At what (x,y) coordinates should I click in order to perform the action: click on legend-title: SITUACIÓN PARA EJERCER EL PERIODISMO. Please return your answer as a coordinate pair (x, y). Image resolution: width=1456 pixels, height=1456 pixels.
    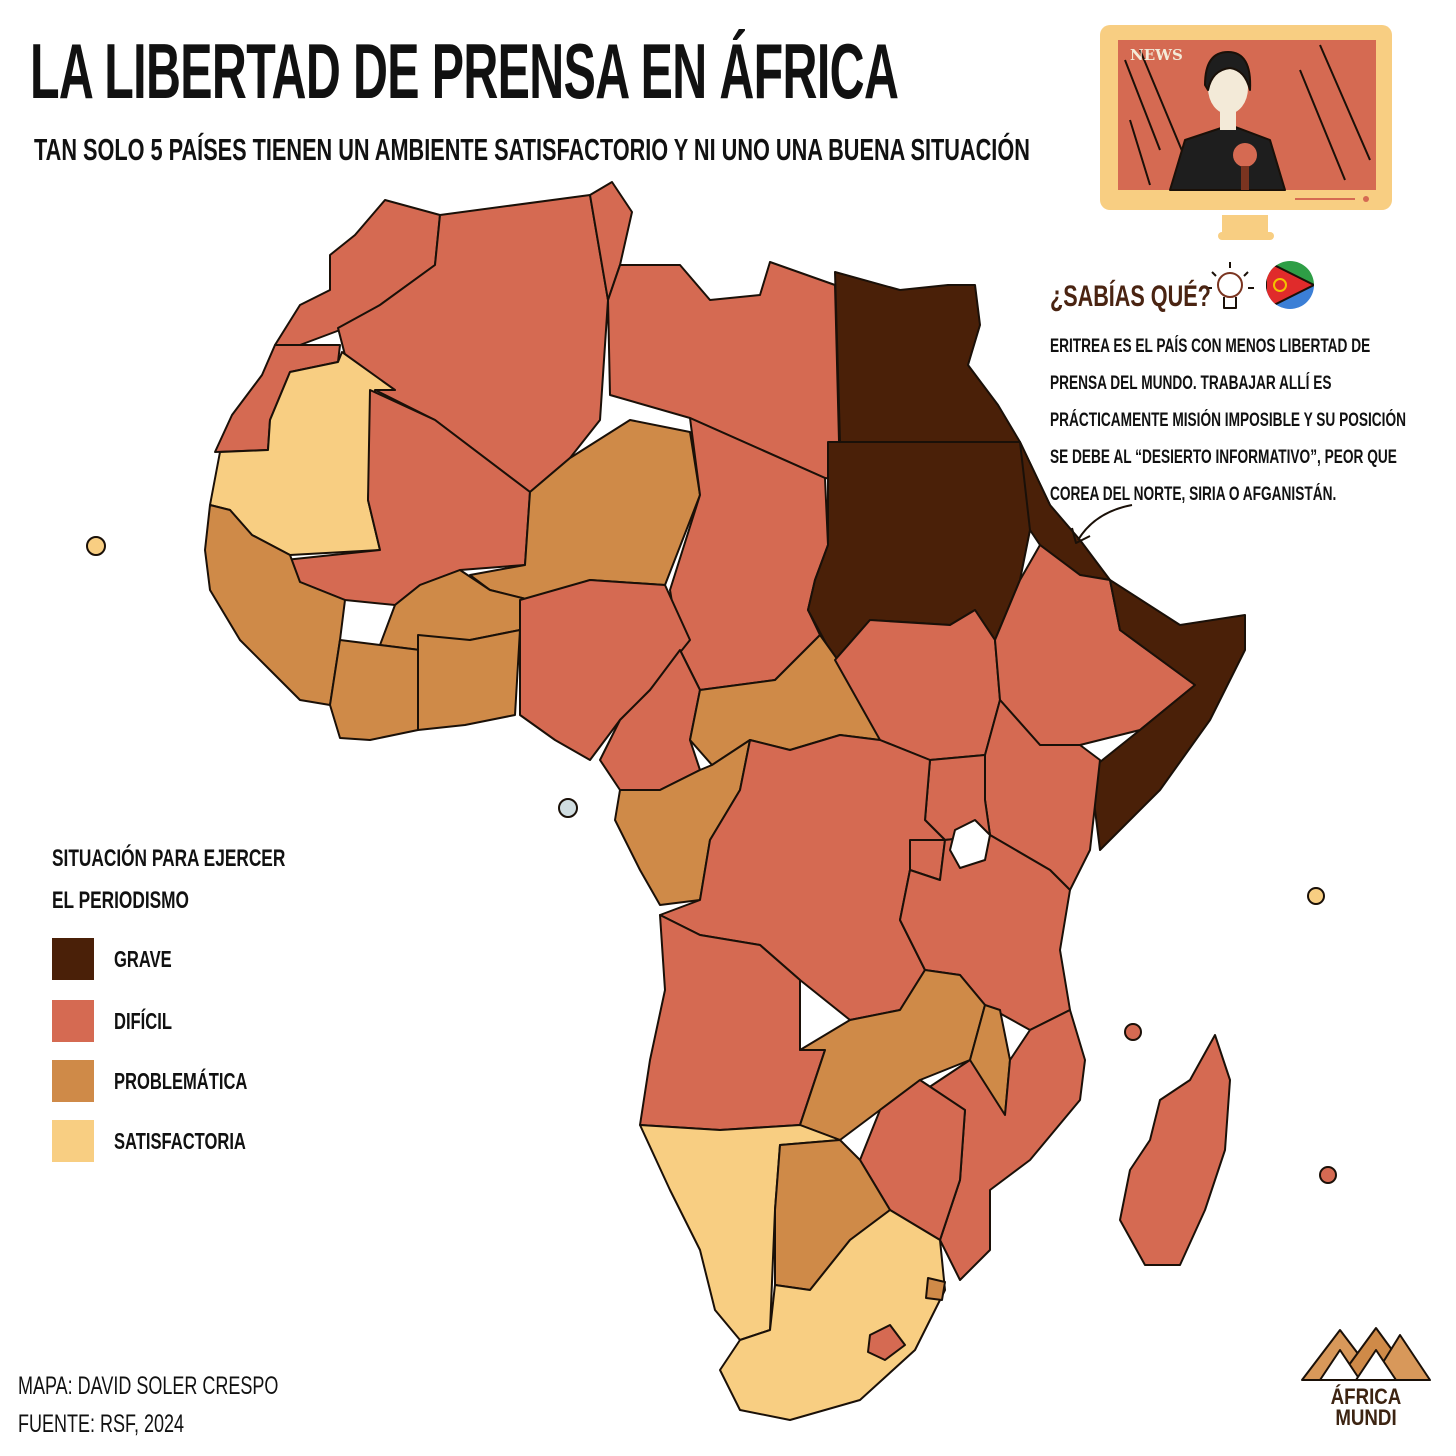
    Looking at the image, I should click on (169, 879).